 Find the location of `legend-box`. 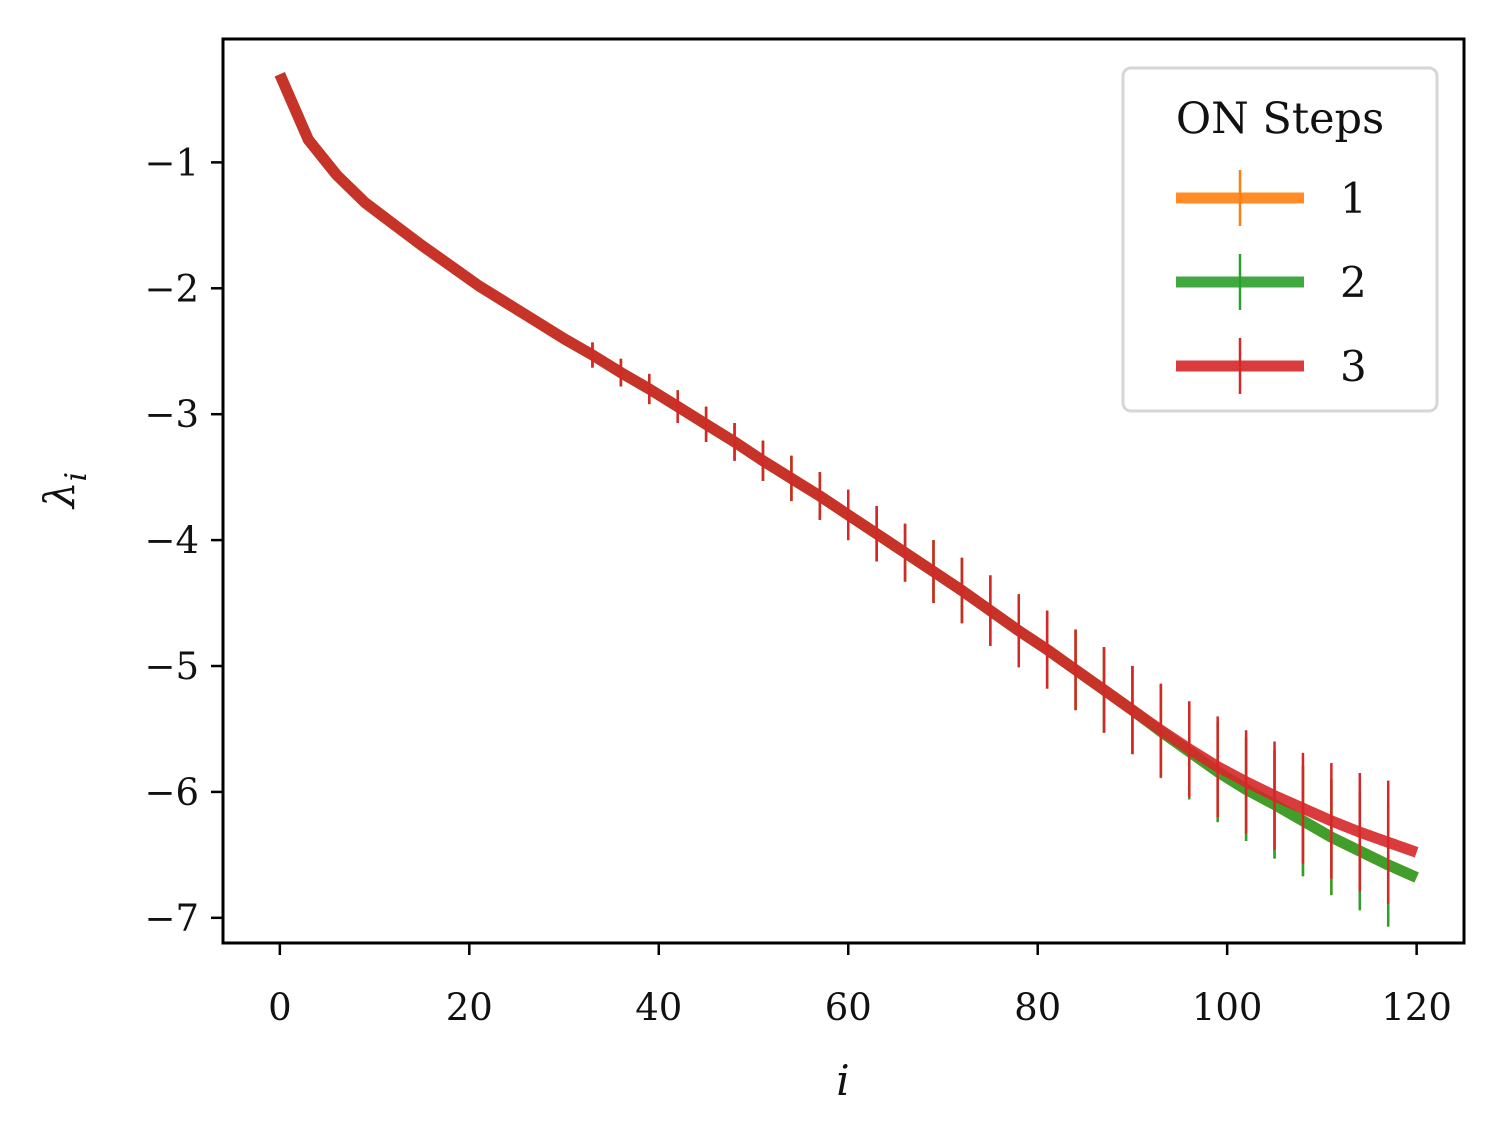

legend-box is located at coordinates (1280, 239).